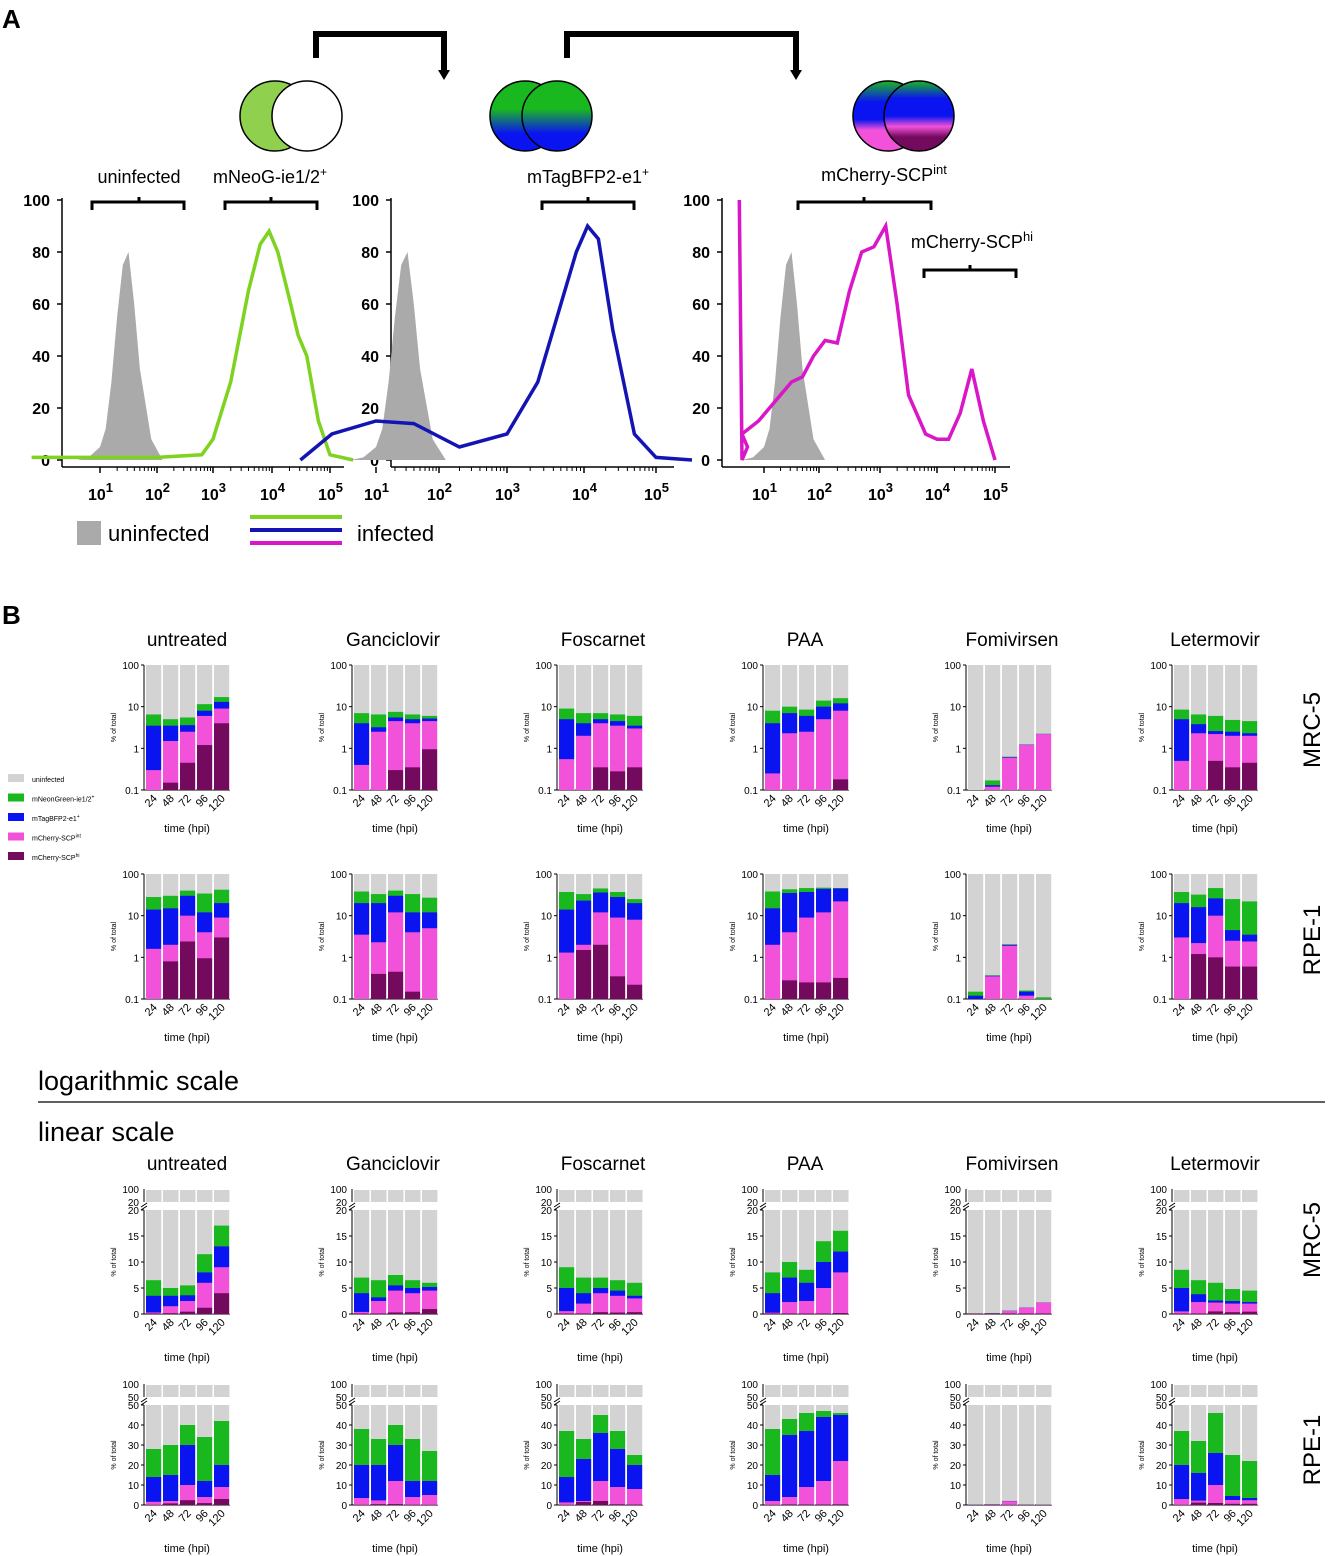 This screenshot has width=1335, height=1556. I want to click on white-circle-icon, so click(307, 116).